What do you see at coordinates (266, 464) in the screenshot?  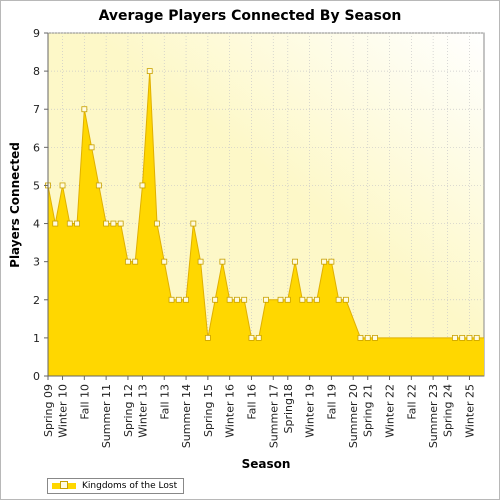 I see `x-axis-label: Season` at bounding box center [266, 464].